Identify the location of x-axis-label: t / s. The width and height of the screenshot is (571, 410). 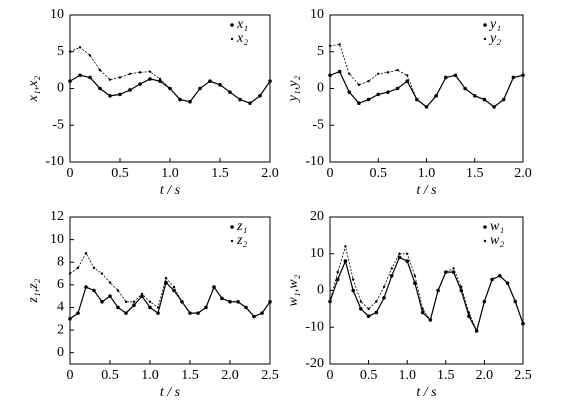
(170, 392).